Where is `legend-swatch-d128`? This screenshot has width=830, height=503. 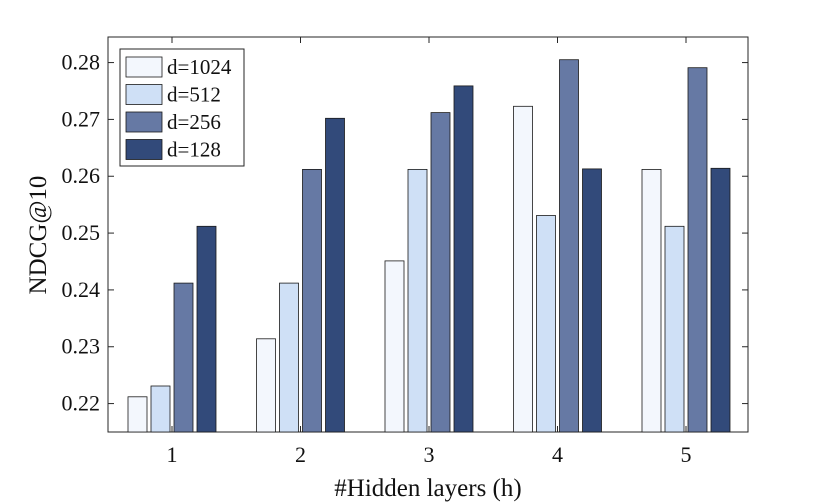 legend-swatch-d128 is located at coordinates (144, 149).